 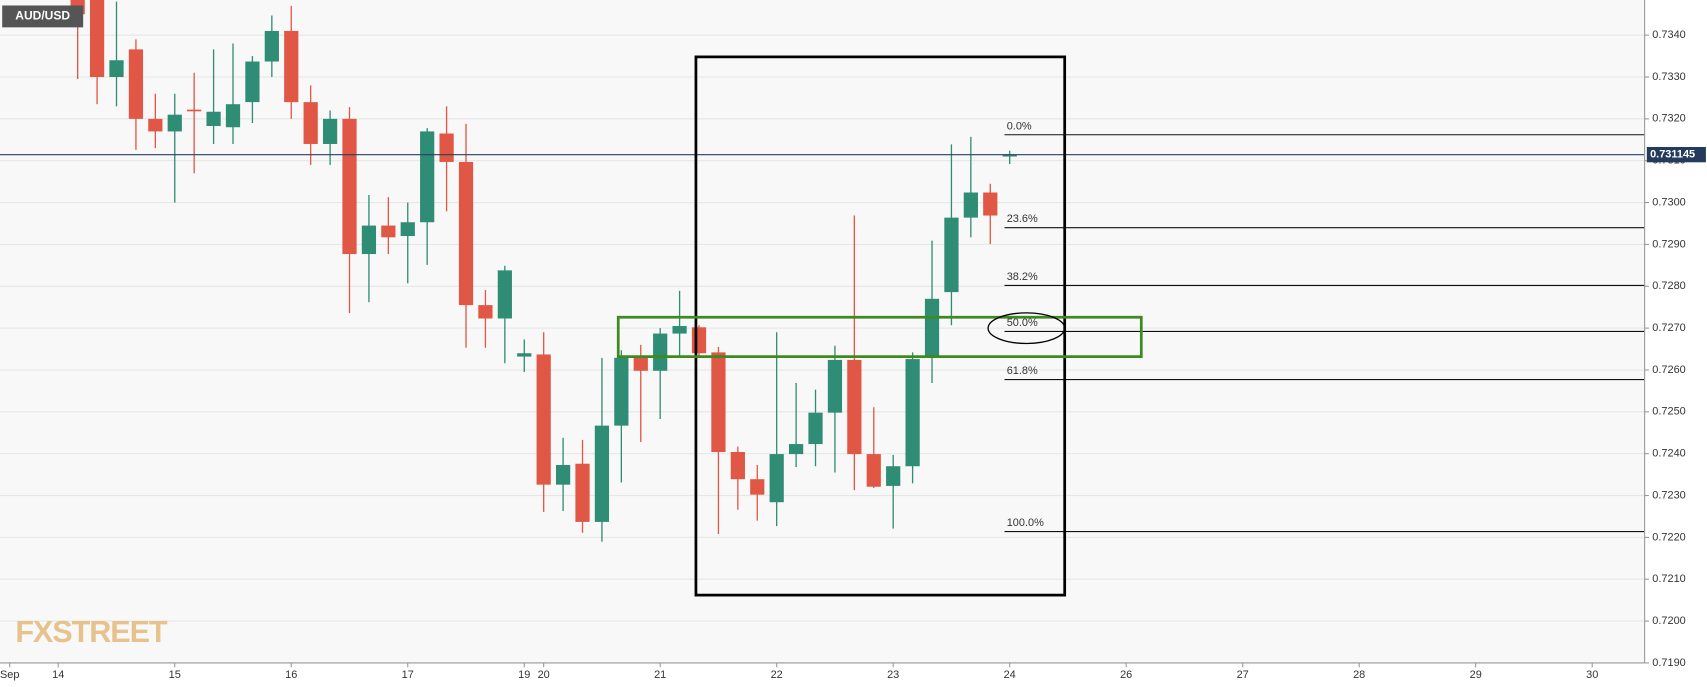 What do you see at coordinates (1025, 523) in the screenshot?
I see `fib-label: 100.0%` at bounding box center [1025, 523].